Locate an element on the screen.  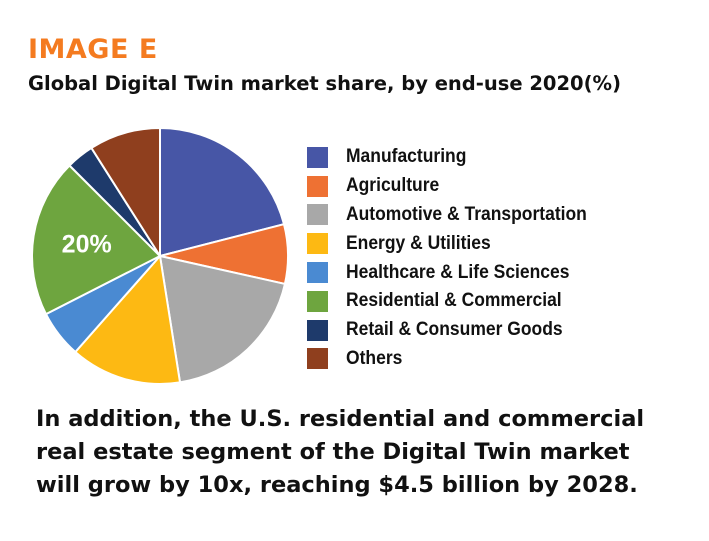
pie-slice-automotive-transportation is located at coordinates (222, 319).